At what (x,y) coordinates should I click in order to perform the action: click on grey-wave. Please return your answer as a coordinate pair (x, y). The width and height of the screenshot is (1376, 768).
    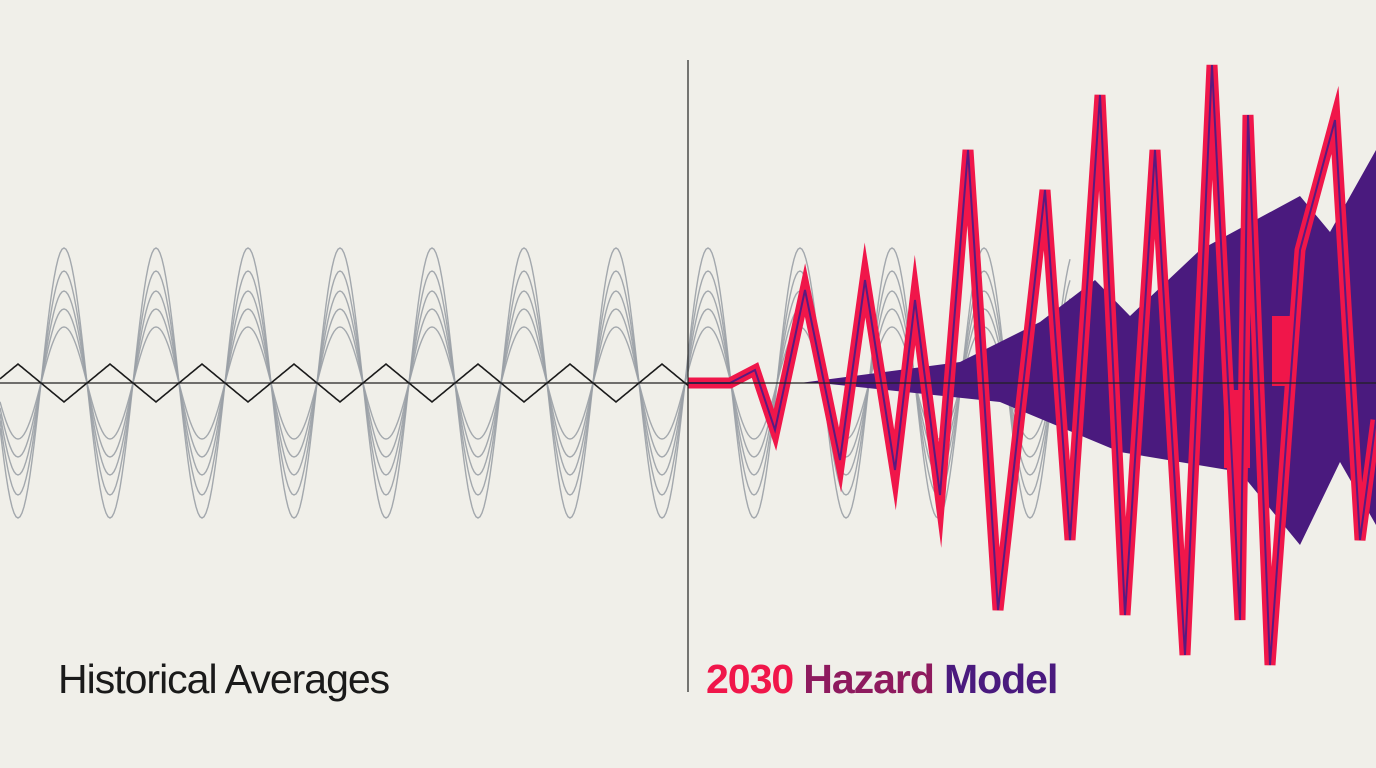
    Looking at the image, I should click on (535, 383).